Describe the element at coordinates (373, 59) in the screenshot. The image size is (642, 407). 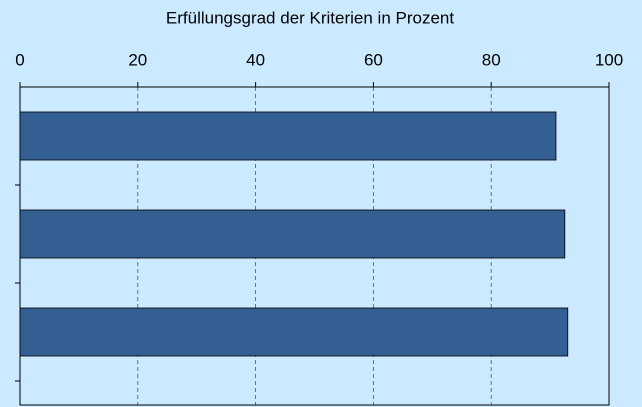
I see `x-tick-label: 60` at that location.